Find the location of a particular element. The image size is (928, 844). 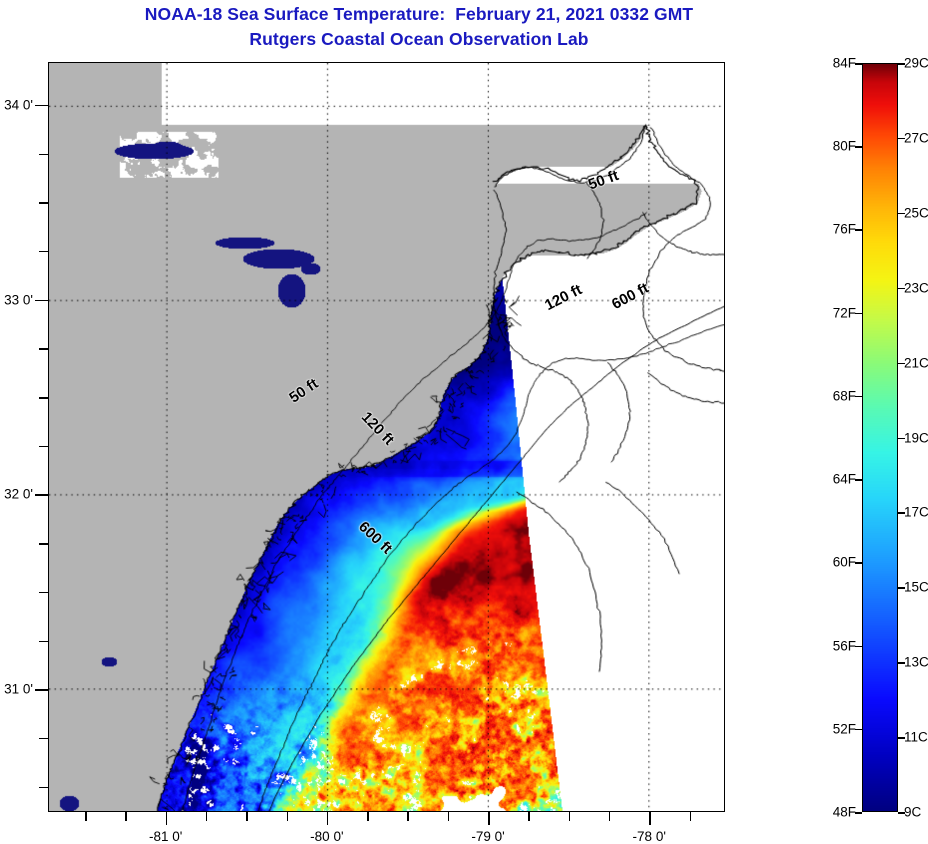

colorbar-label-celsius: 21C is located at coordinates (916, 363).